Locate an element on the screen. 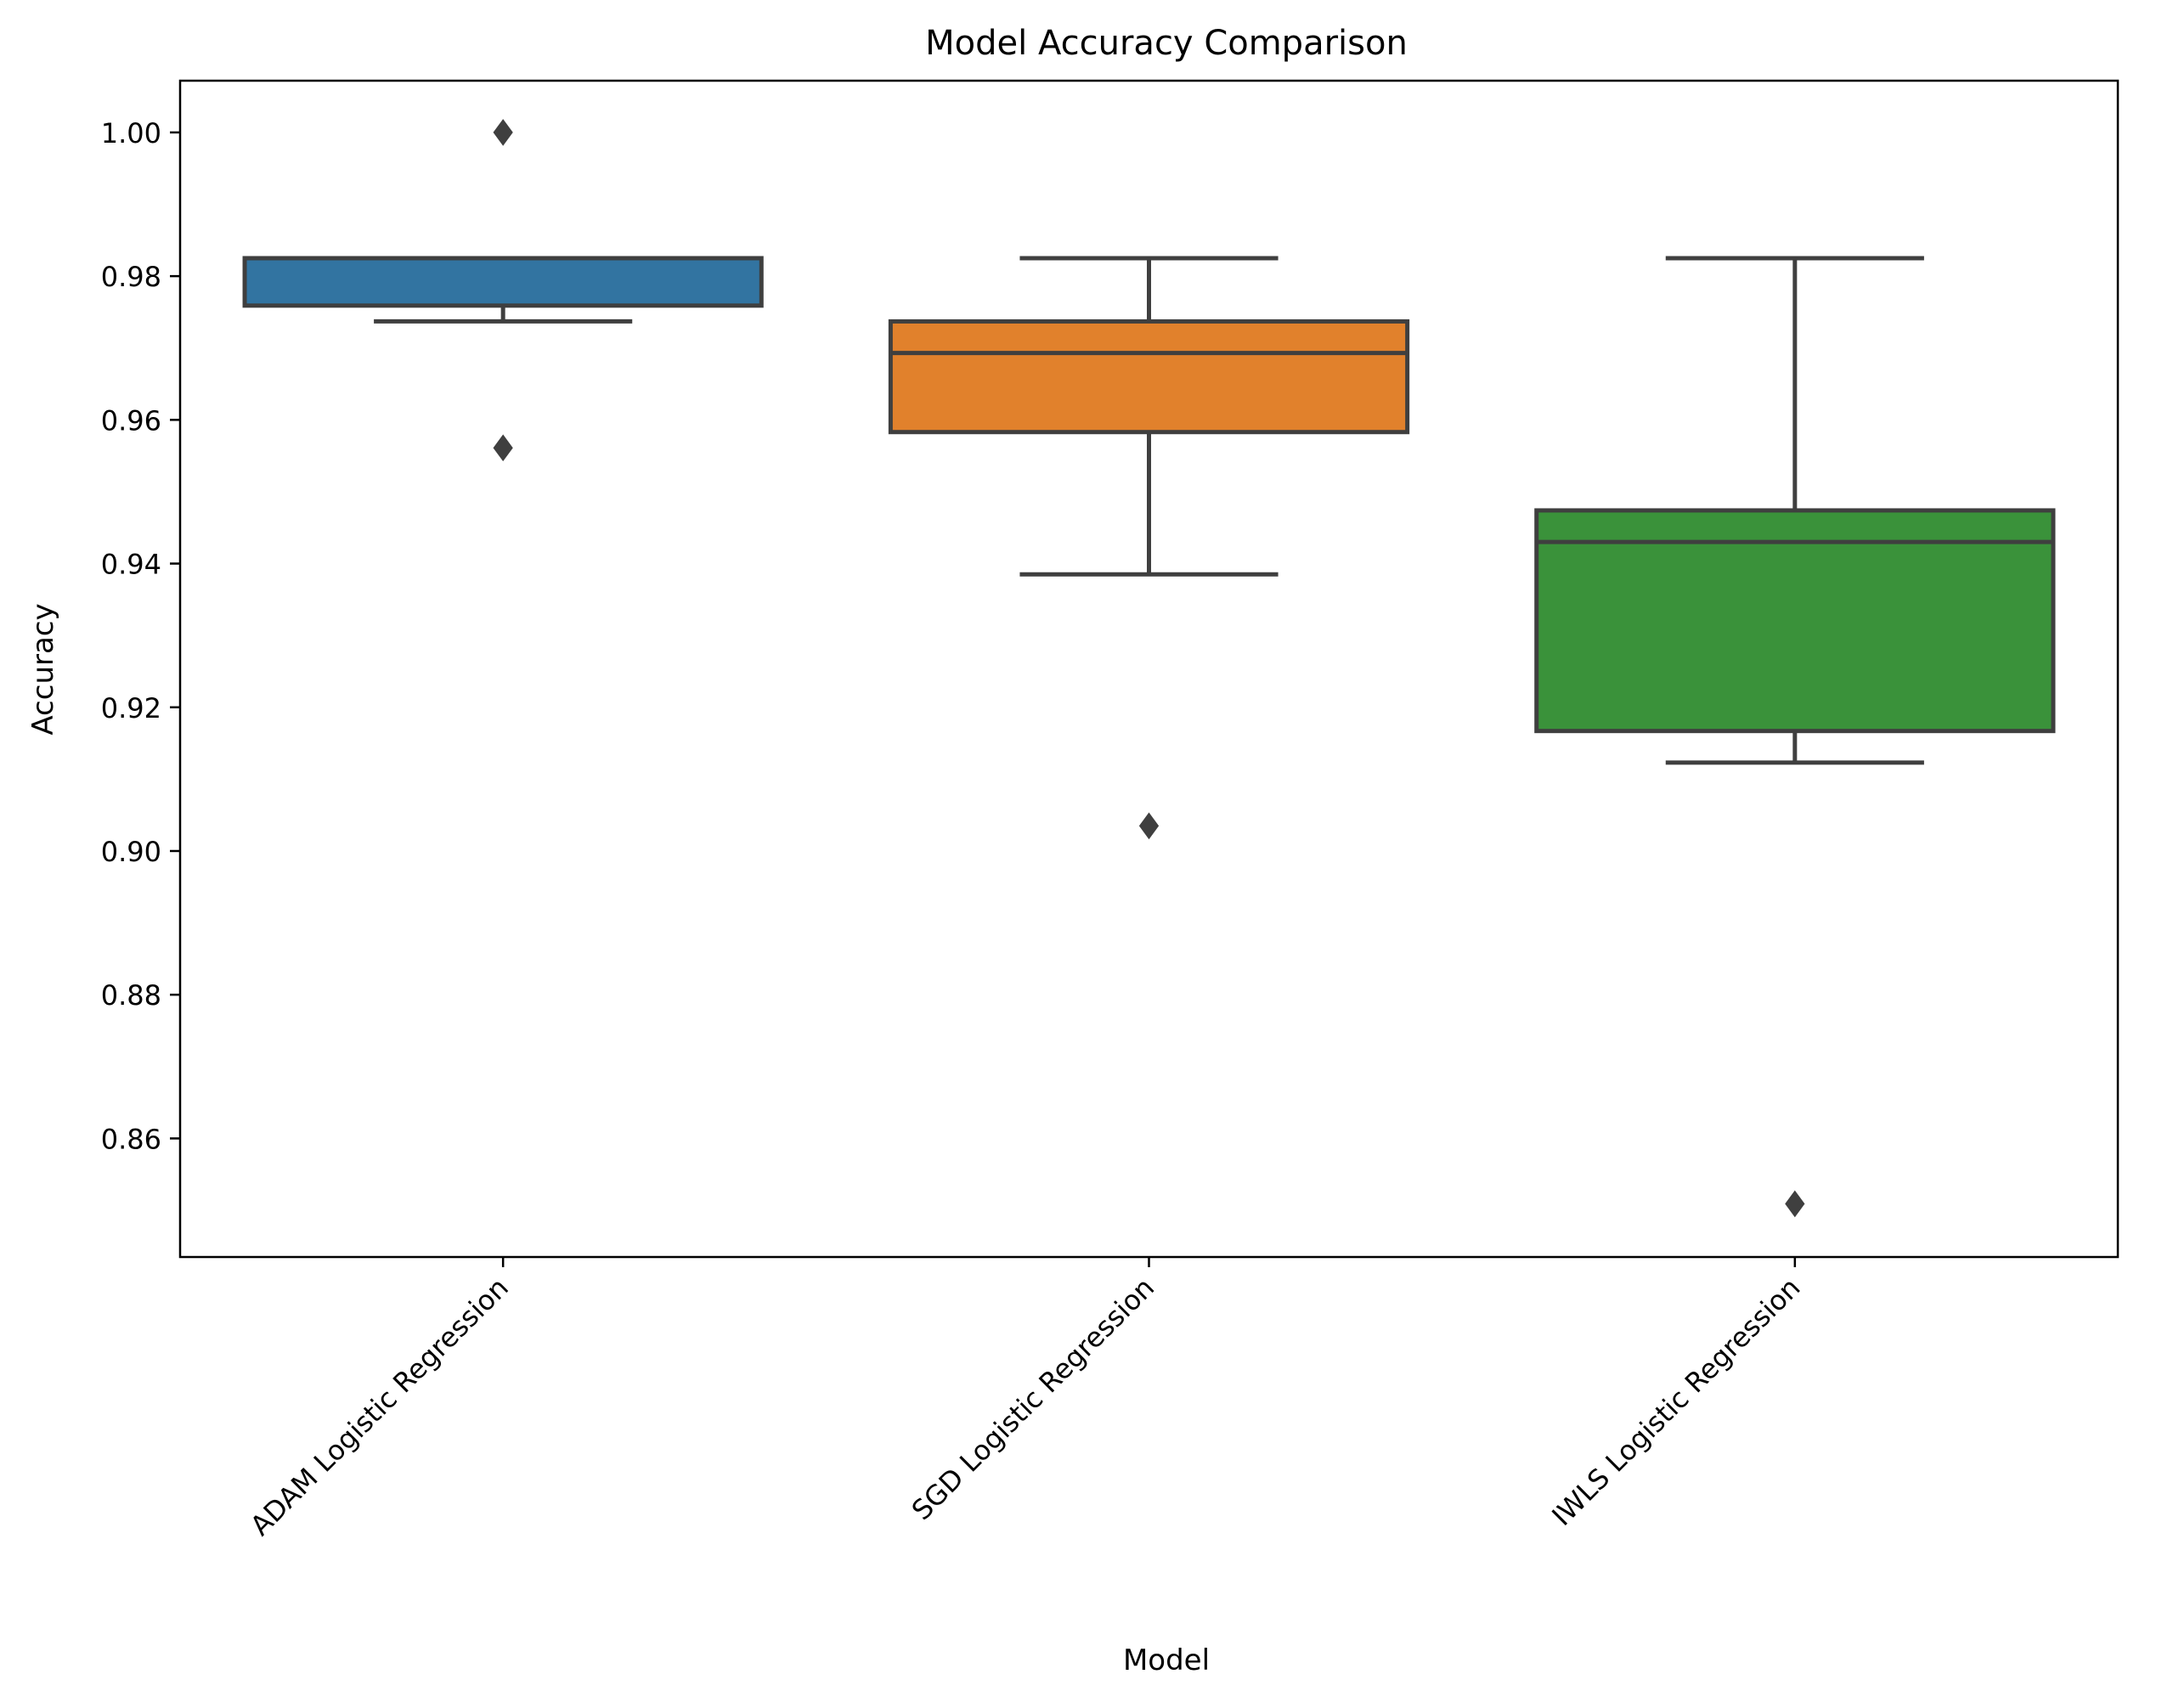 The height and width of the screenshot is (1708, 2179). y-tick-label: 0.92 is located at coordinates (131, 708).